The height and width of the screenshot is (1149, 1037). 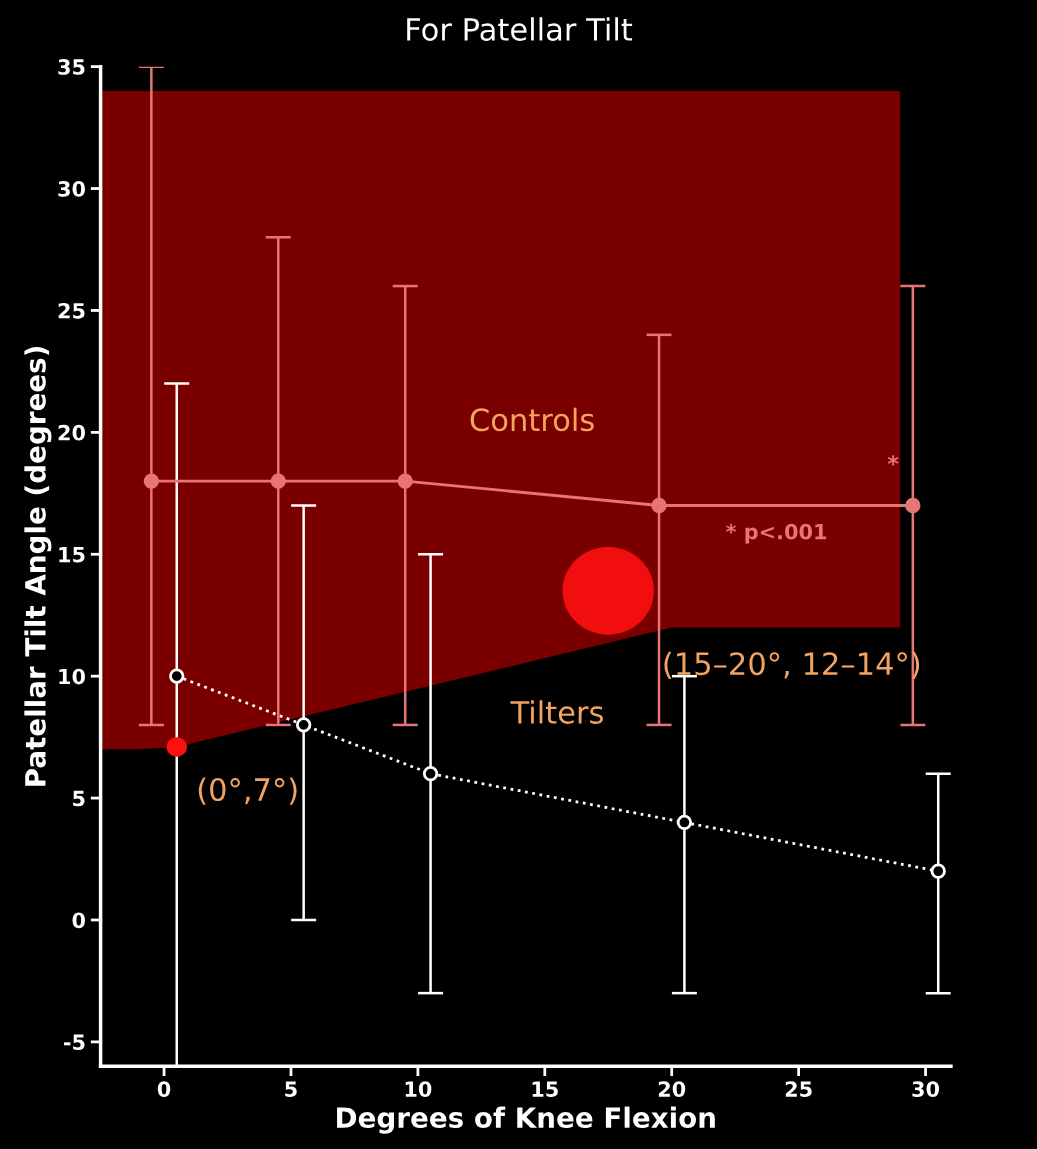 What do you see at coordinates (556, 712) in the screenshot?
I see `text: Tilters` at bounding box center [556, 712].